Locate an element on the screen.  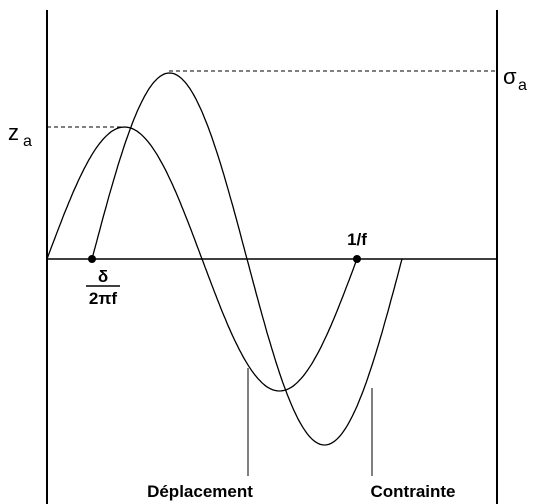
sigma-symbol: σ is located at coordinates (510, 76).